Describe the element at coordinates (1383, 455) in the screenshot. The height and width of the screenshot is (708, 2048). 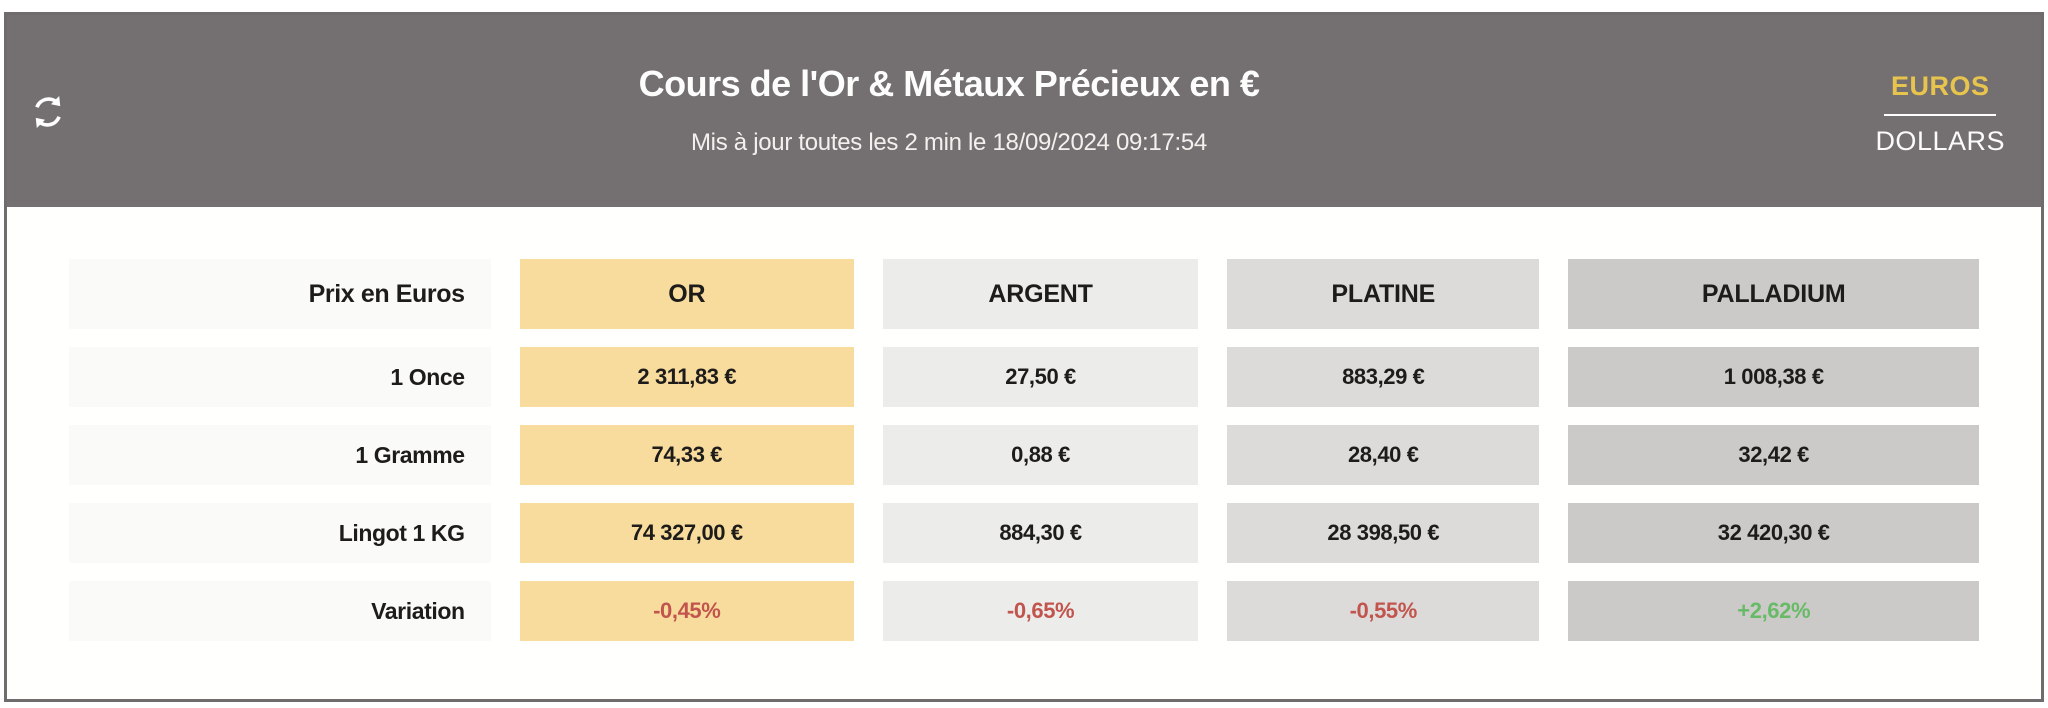
I see `cell-platine-gramme: 28,40 €` at that location.